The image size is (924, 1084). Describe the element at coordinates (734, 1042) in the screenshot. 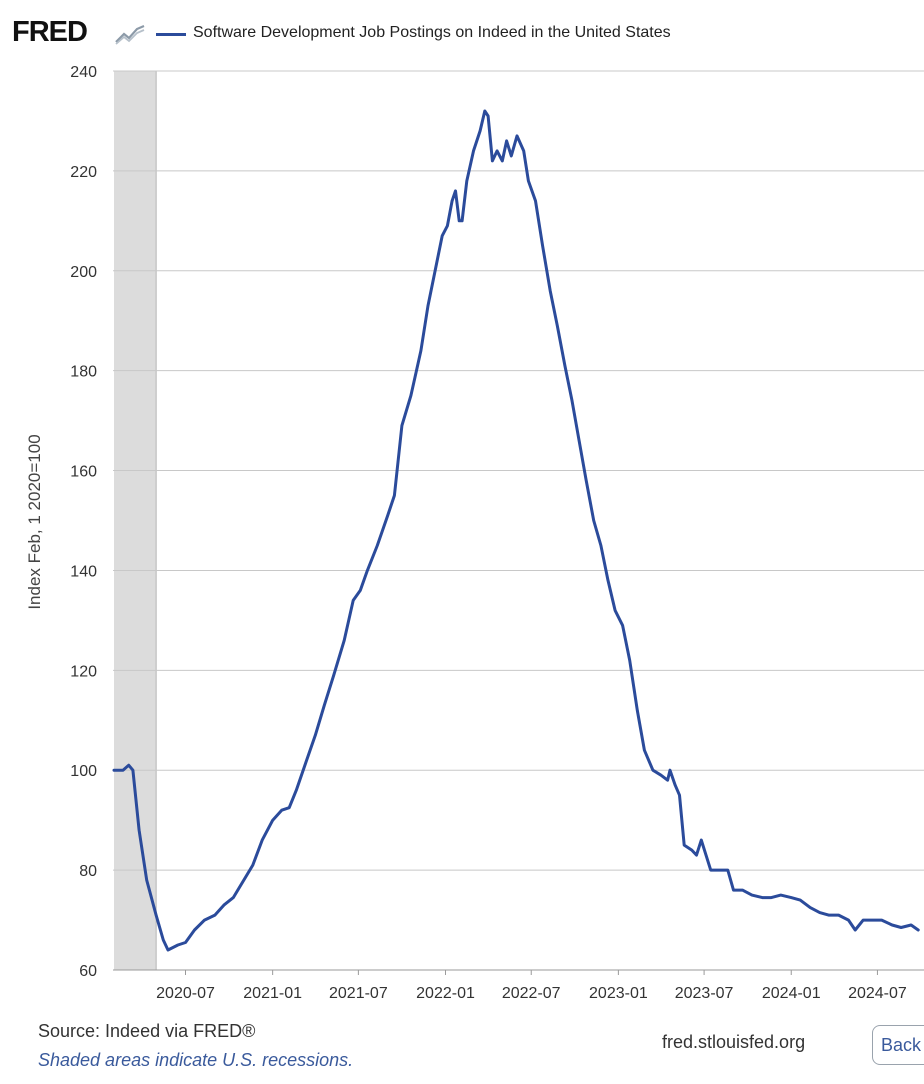

I see `site-link: fred.stlouisfed.org` at that location.